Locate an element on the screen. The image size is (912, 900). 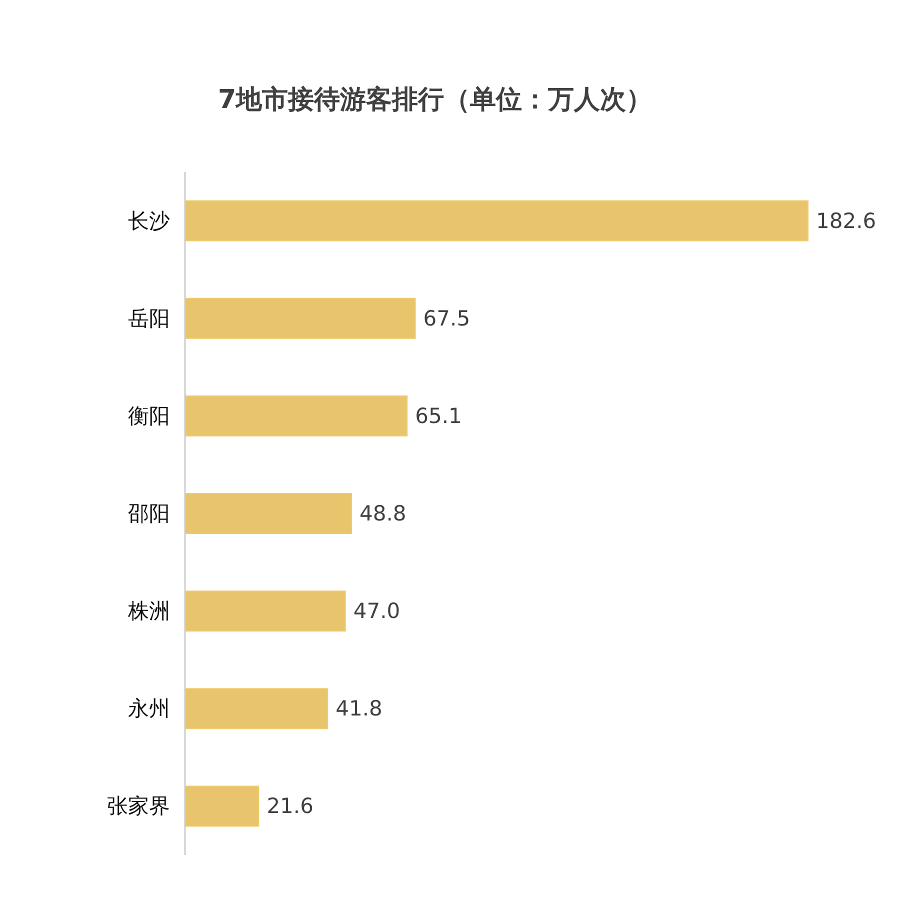
y-tick-label: 衡阳 is located at coordinates (149, 416).